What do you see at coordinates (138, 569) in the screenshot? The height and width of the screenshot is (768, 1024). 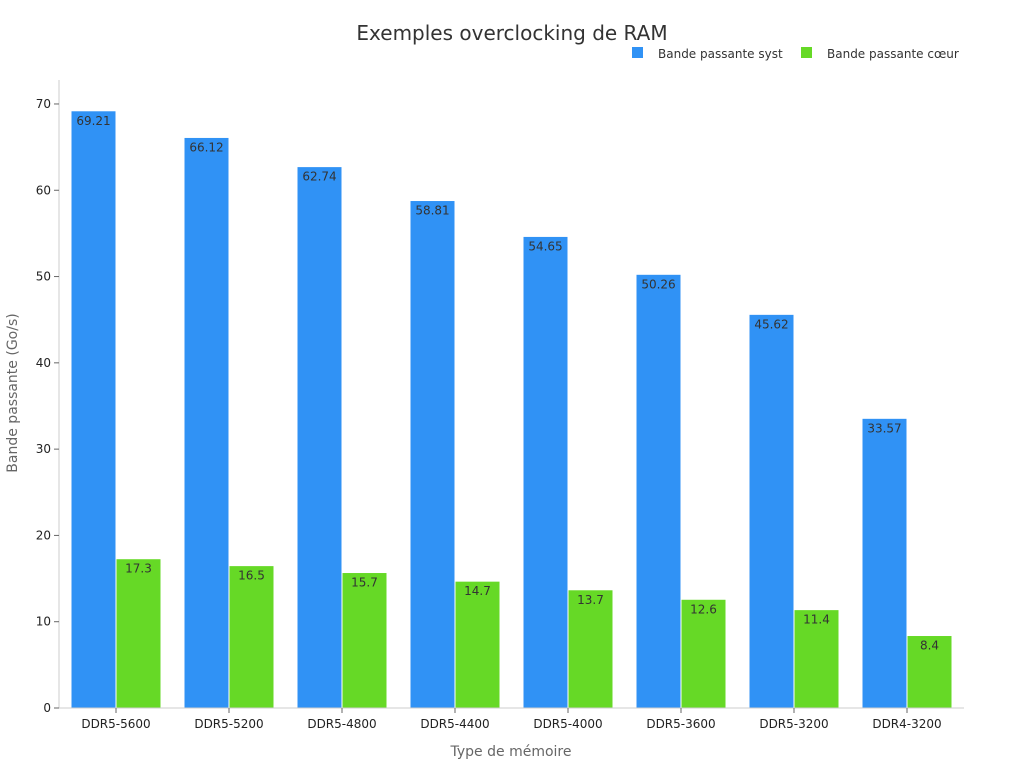 I see `data-label-coeur-ddr5-5600: 17.3` at bounding box center [138, 569].